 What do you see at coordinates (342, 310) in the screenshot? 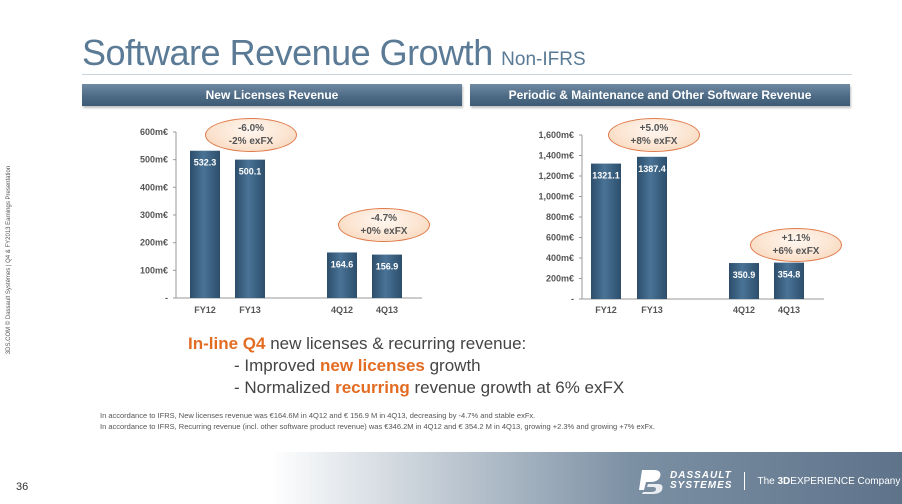
I see `new-licenses-x-tick-label: 4Q12` at bounding box center [342, 310].